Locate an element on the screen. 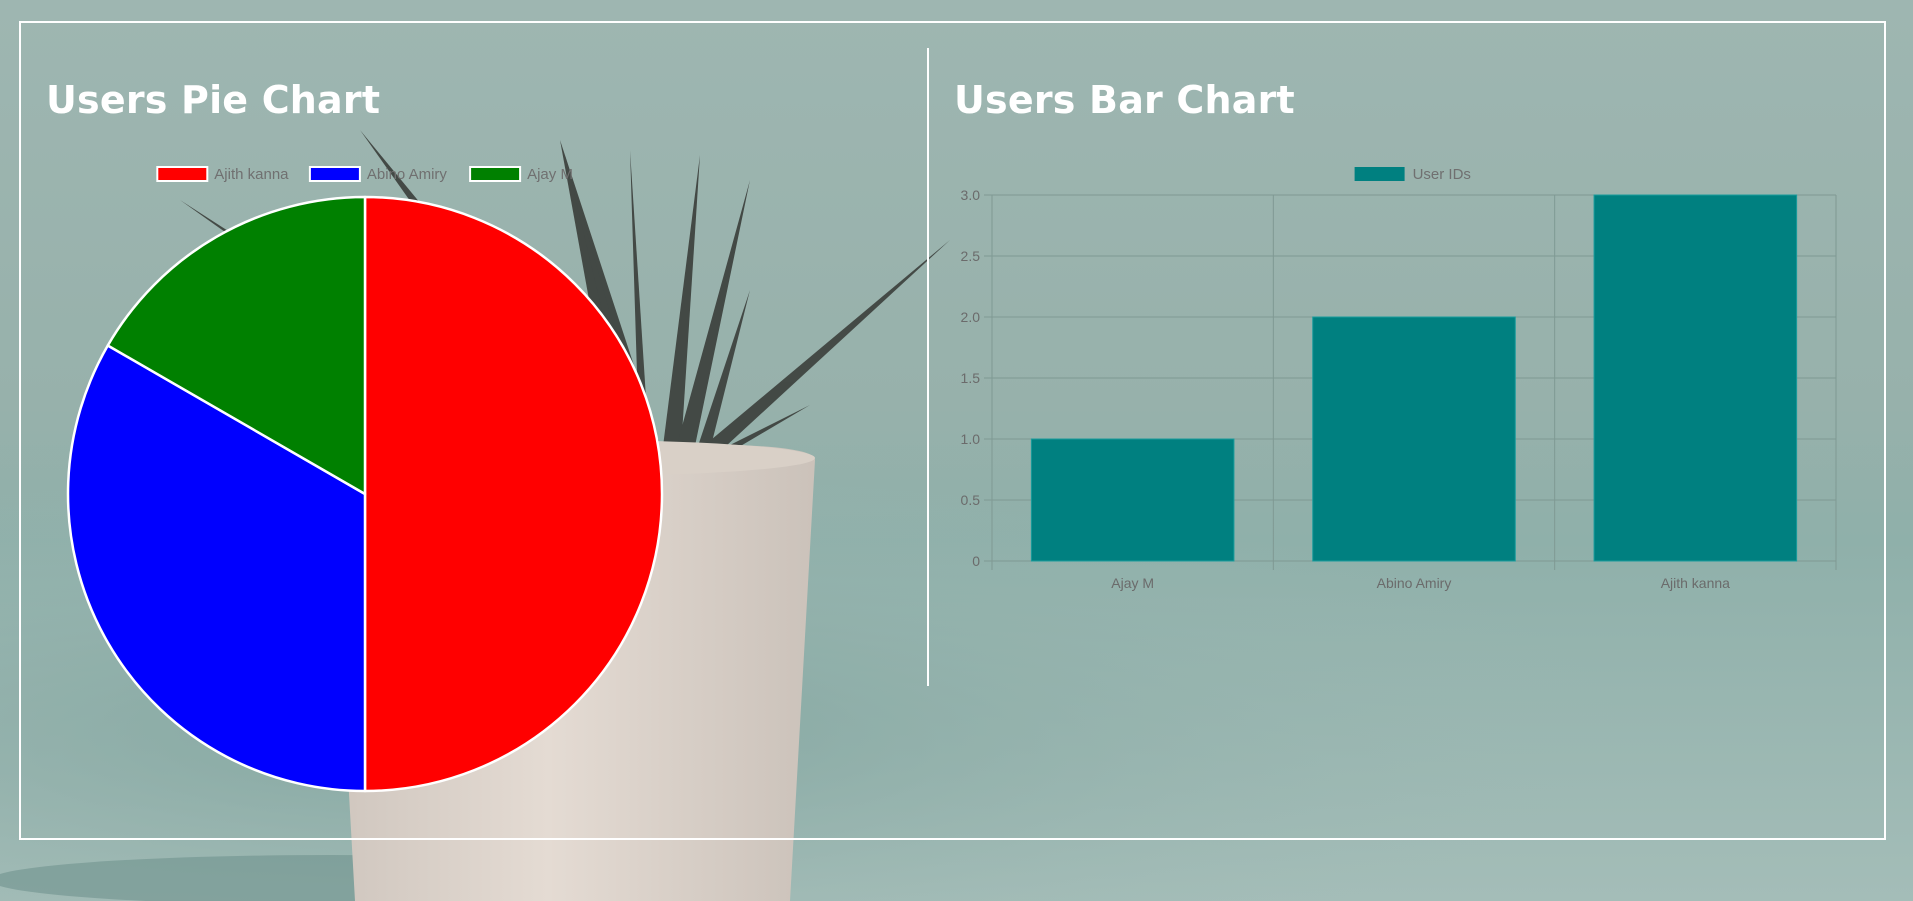 The width and height of the screenshot is (1913, 901). legend-swatch-ajith-kanna is located at coordinates (182, 174).